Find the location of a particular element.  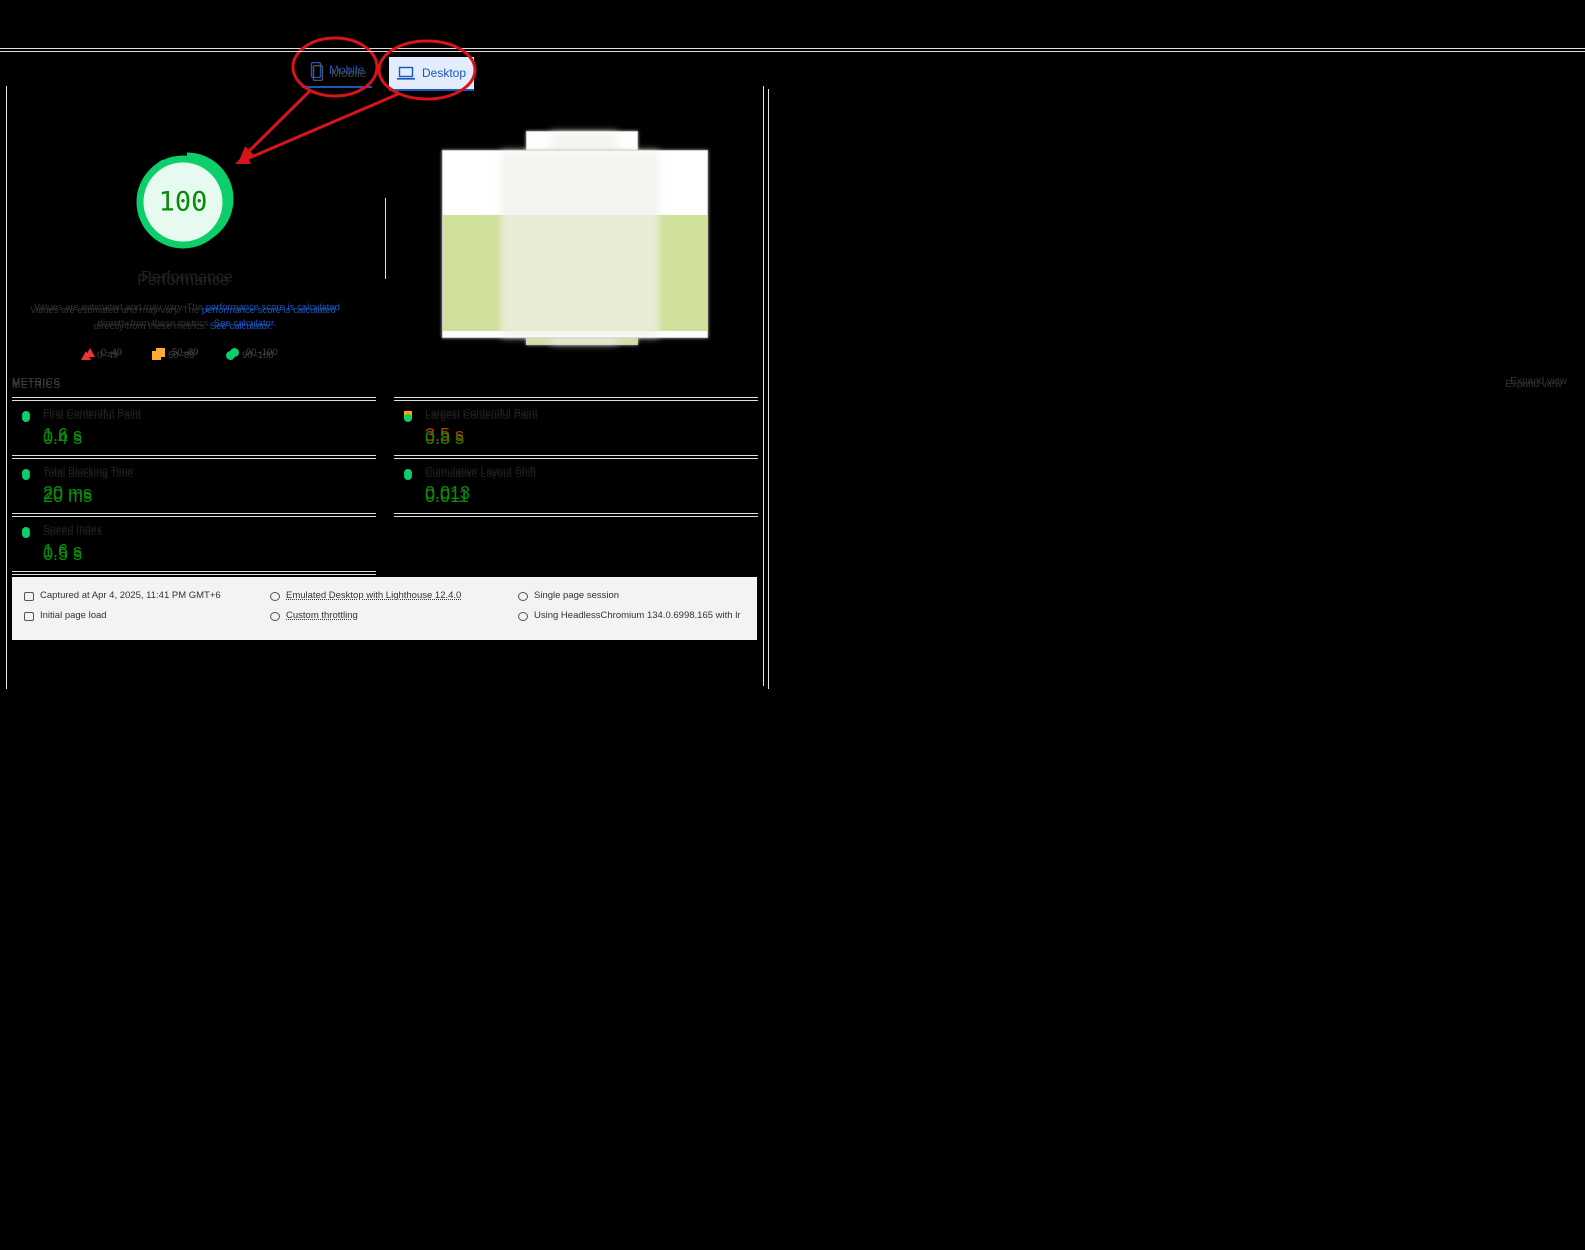

laptop-base is located at coordinates (406, 79).